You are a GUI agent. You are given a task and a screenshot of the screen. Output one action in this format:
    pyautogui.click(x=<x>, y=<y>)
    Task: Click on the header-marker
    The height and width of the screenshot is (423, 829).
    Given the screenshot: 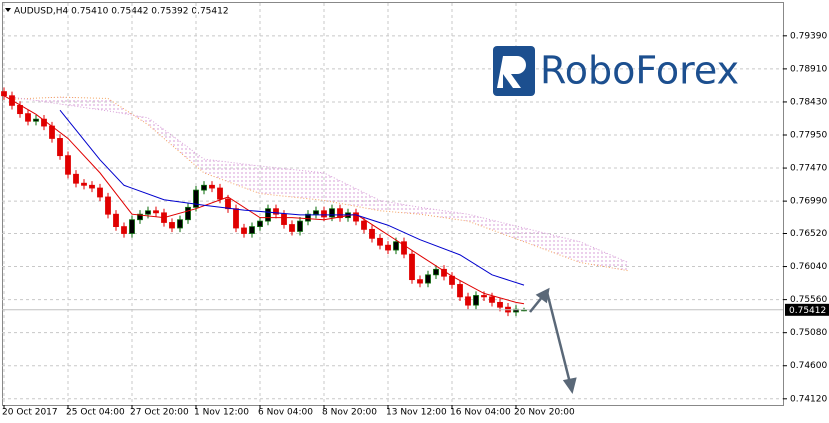 What is the action you would take?
    pyautogui.click(x=8, y=10)
    